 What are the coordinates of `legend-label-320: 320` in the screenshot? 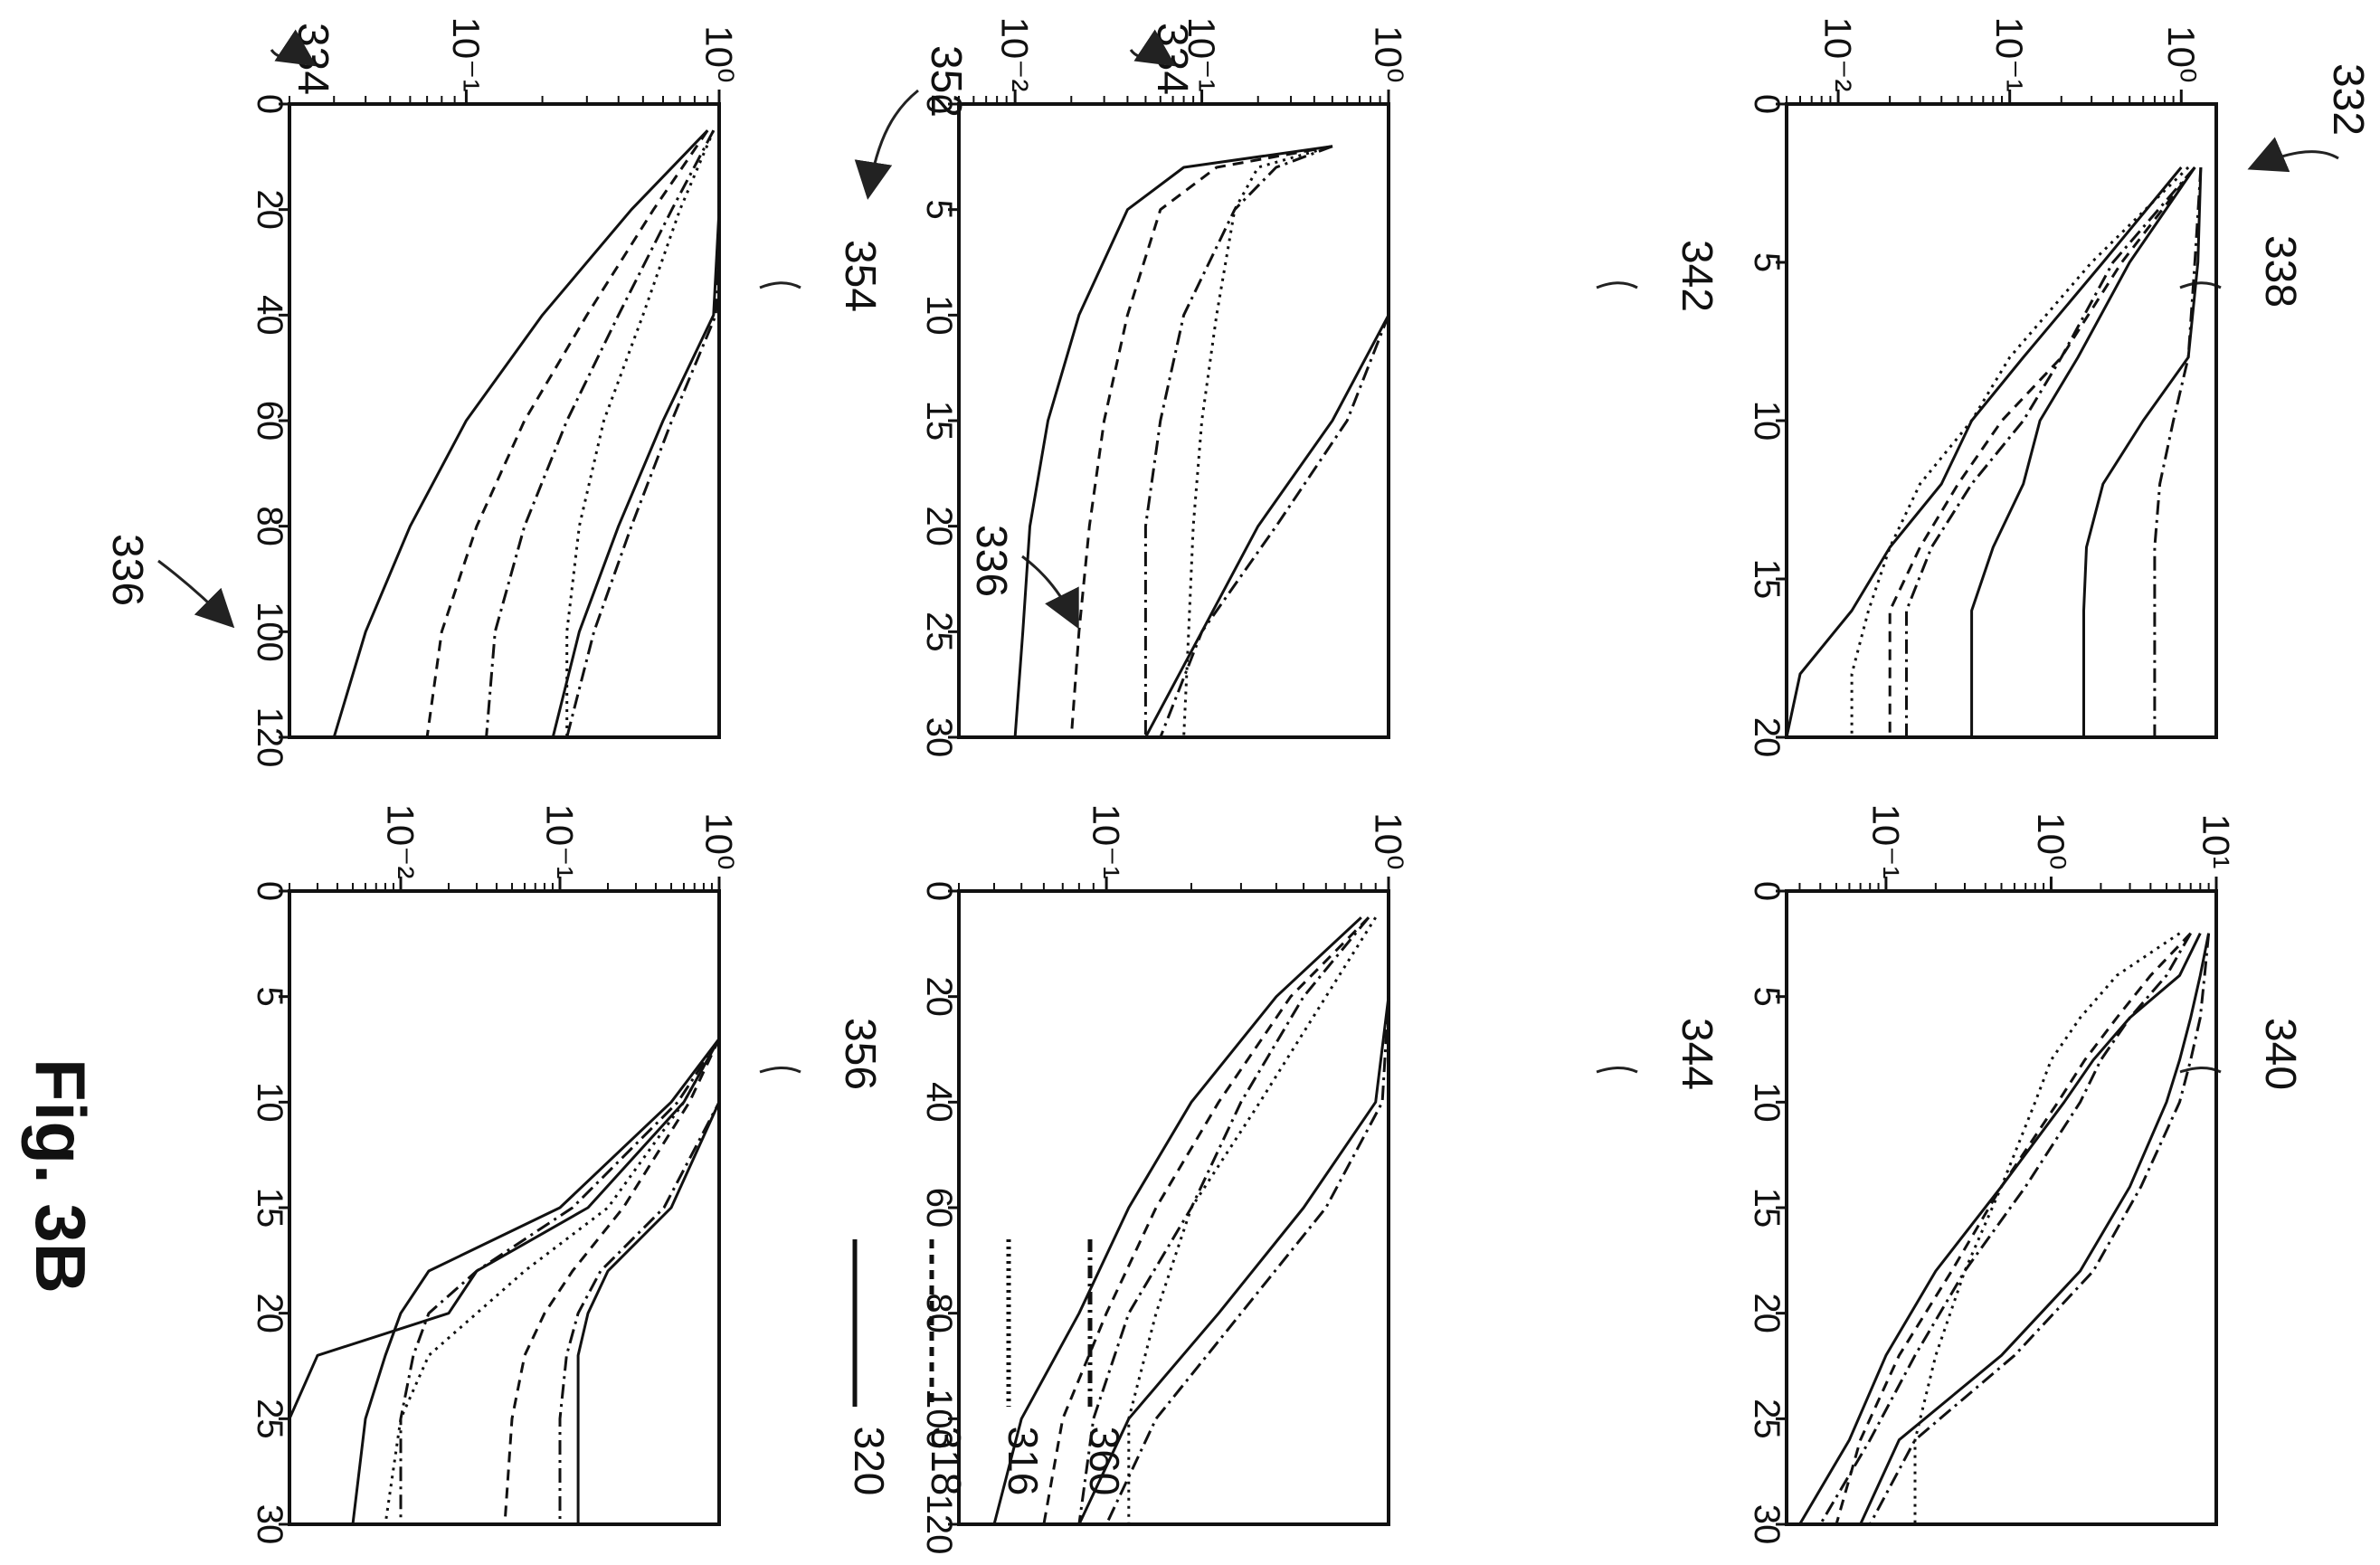 It's located at (870, 1461).